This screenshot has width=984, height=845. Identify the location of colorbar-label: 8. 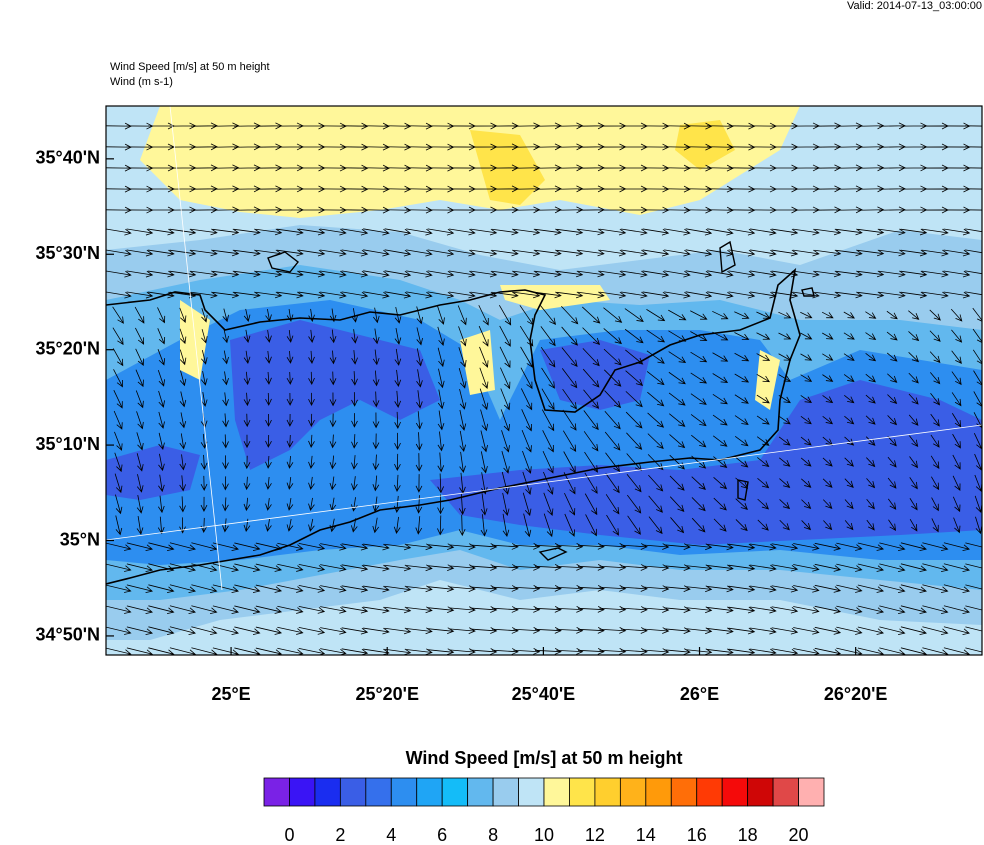
(493, 835).